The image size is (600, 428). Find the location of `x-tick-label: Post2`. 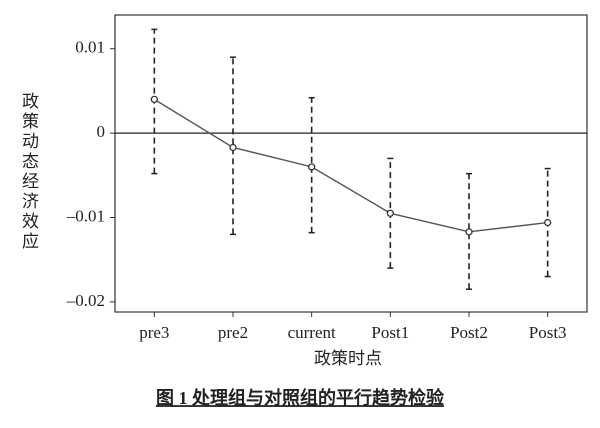

x-tick-label: Post2 is located at coordinates (469, 332).